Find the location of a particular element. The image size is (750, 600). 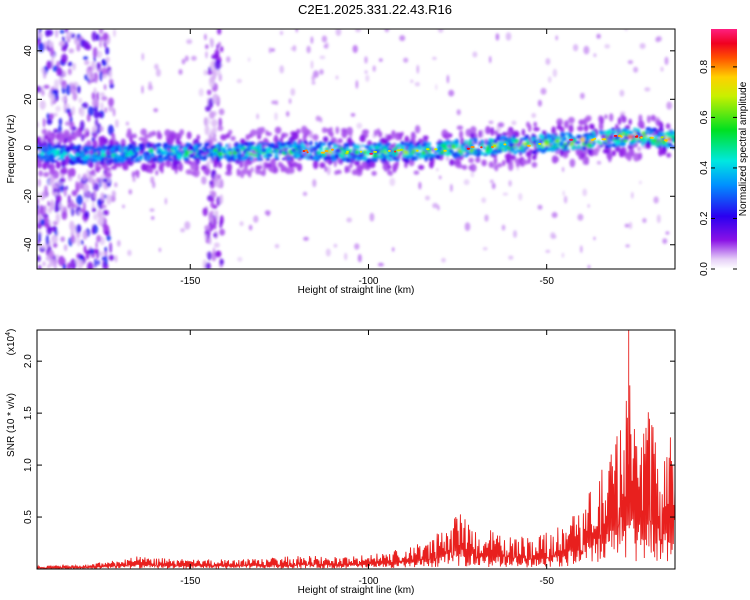

heatmap-y-tick-label: 40 is located at coordinates (28, 51).